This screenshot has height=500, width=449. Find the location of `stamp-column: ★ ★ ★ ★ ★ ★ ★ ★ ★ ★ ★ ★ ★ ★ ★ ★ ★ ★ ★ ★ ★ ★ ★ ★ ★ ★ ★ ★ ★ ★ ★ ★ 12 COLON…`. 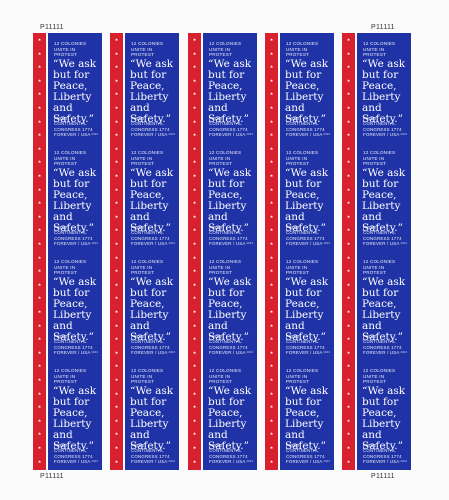

stamp-column: ★ ★ ★ ★ ★ ★ ★ ★ ★ ★ ★ ★ ★ ★ ★ ★ ★ ★ ★ ★ ★ ★ ★ ★ ★ ★ ★ ★ ★ ★ ★ ★ 12 COLON… is located at coordinates (300, 251).